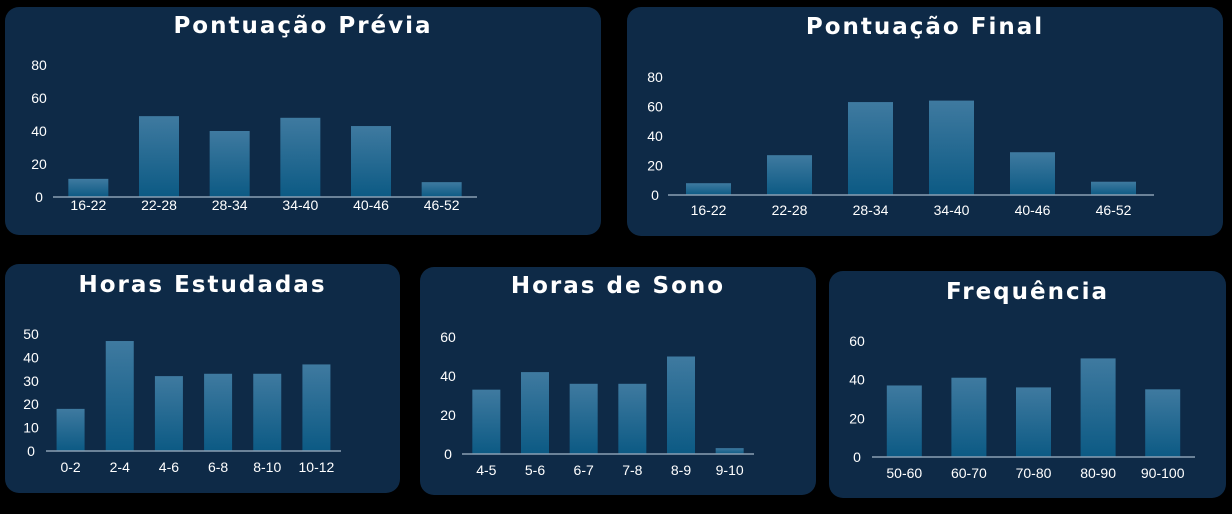 Image resolution: width=1232 pixels, height=514 pixels. What do you see at coordinates (1027, 292) in the screenshot?
I see `chart-title: Frequência` at bounding box center [1027, 292].